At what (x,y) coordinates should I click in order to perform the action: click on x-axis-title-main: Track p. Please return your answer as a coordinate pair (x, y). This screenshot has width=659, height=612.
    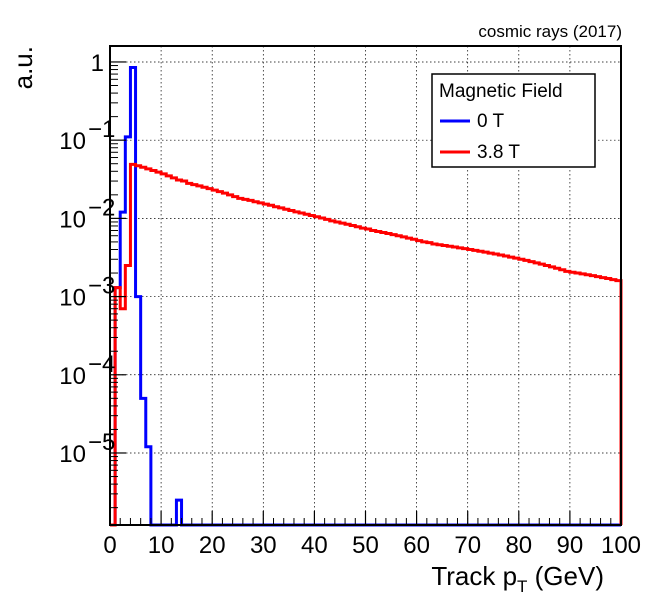
    Looking at the image, I should click on (474, 576).